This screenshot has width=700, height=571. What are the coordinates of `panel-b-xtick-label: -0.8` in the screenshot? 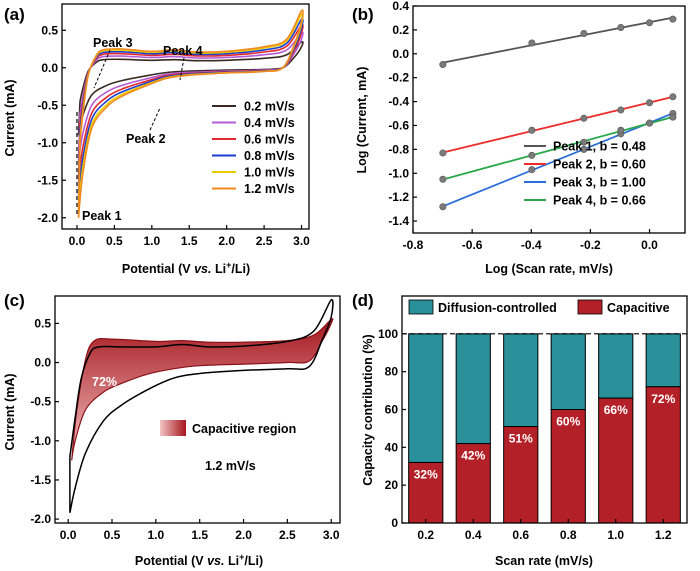 It's located at (413, 245).